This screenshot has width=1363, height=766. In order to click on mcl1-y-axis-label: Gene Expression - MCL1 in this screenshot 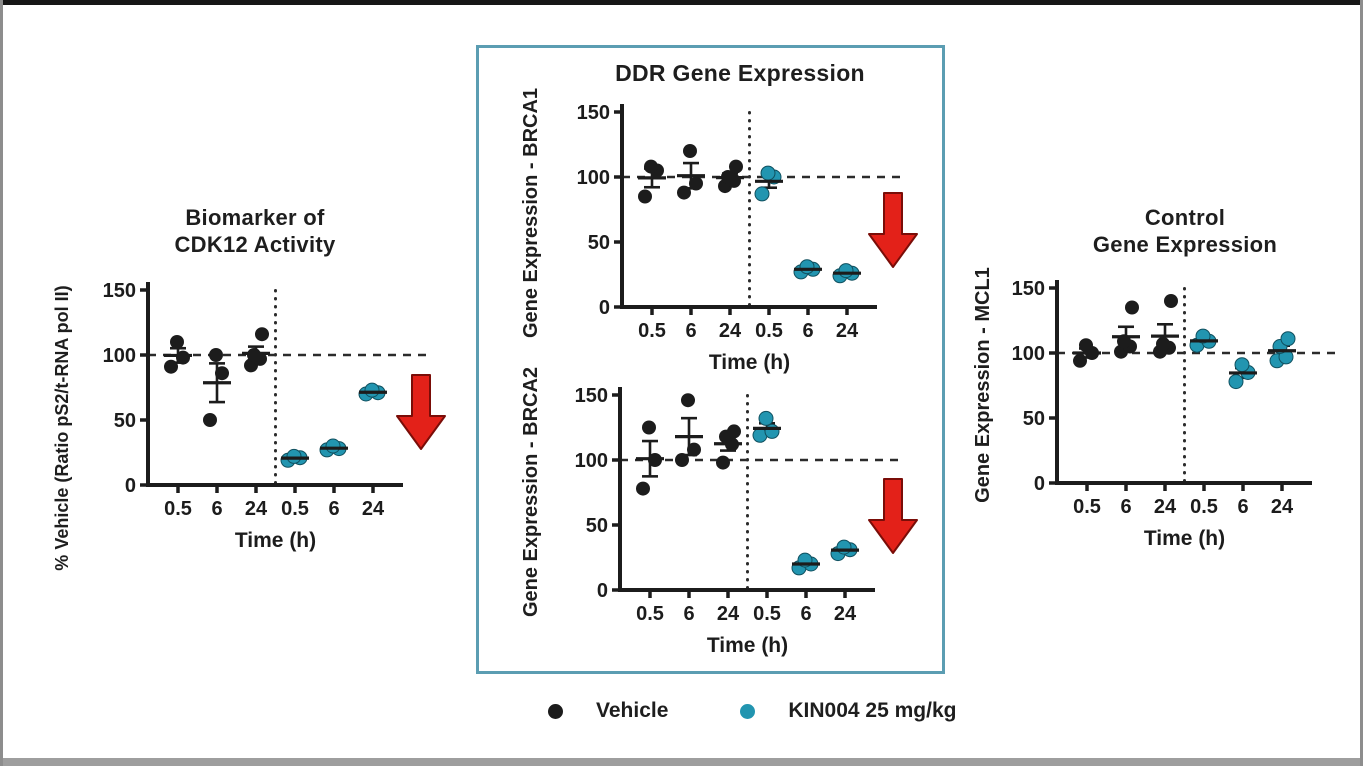, I will do `click(983, 385)`.